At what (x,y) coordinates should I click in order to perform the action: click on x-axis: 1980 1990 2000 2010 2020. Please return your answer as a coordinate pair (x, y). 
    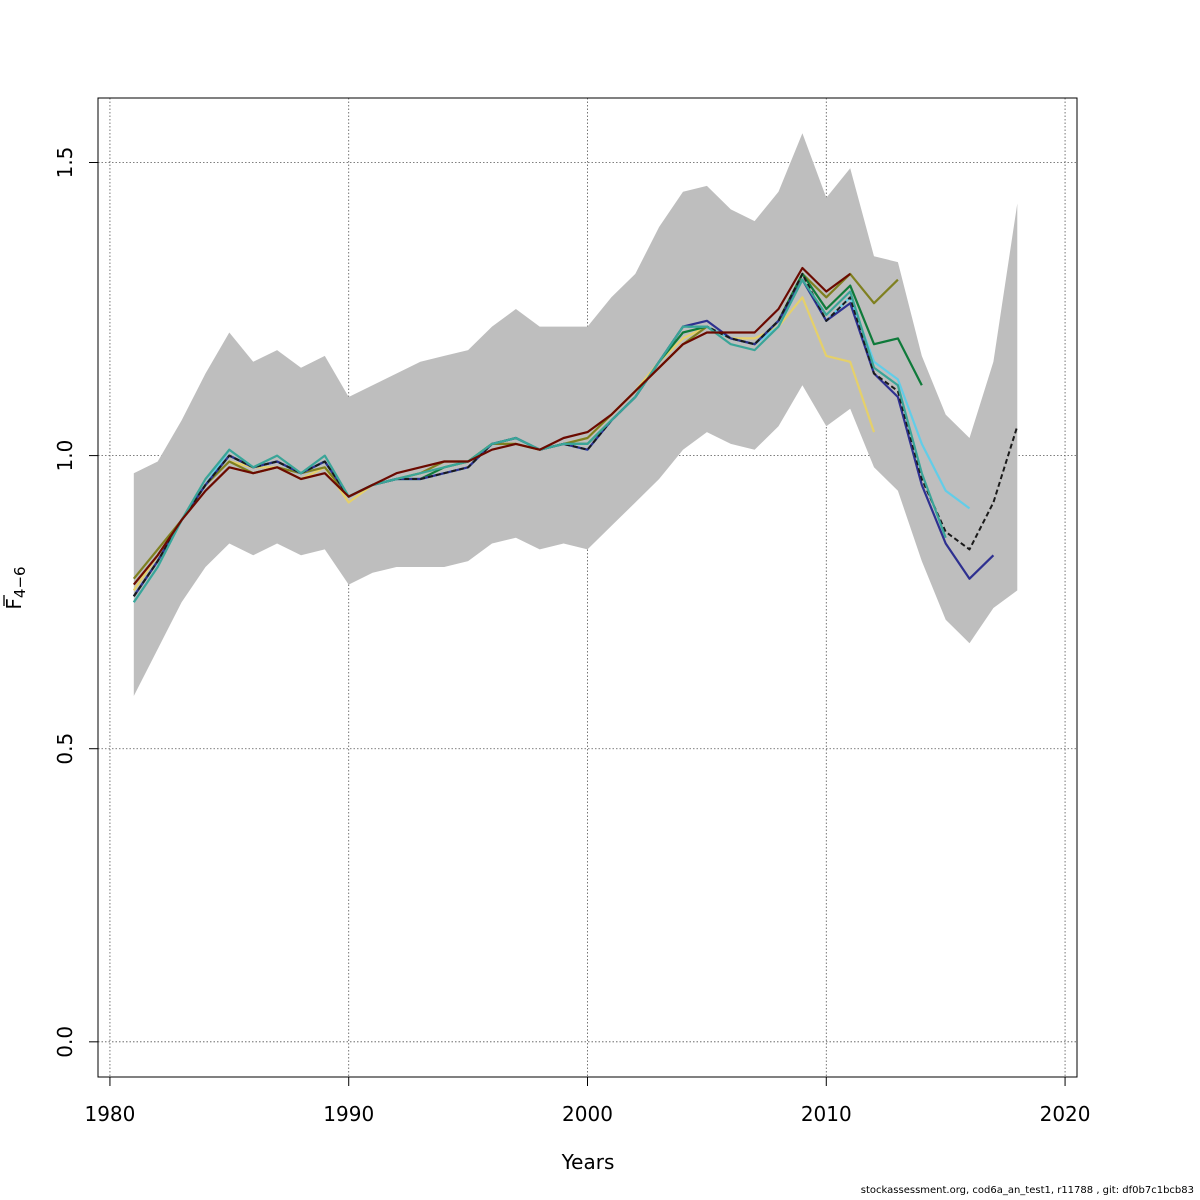
    Looking at the image, I should click on (587, 1101).